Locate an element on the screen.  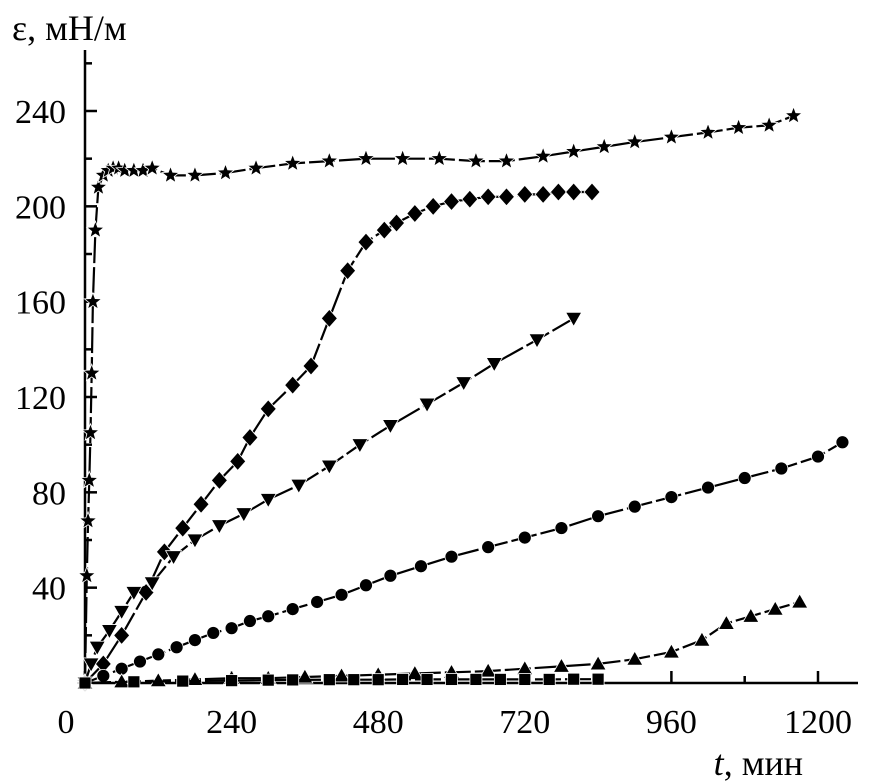
y-tick-label: 160 is located at coordinates (40, 303).